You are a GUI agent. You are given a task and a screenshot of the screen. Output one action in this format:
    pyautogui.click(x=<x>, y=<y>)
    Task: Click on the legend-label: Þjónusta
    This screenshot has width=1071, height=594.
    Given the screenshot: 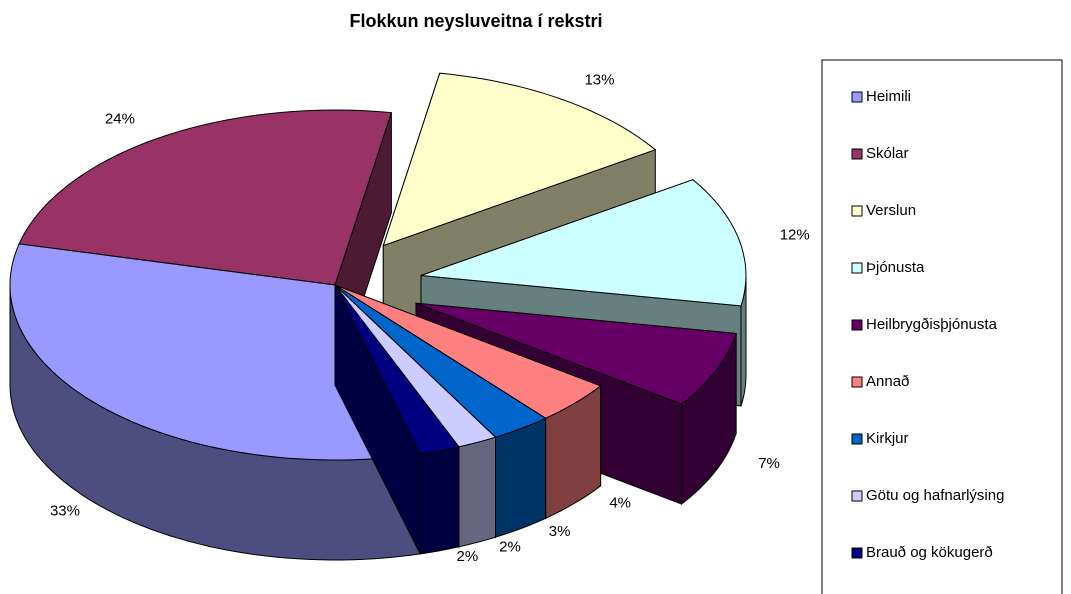 What is the action you would take?
    pyautogui.click(x=895, y=267)
    